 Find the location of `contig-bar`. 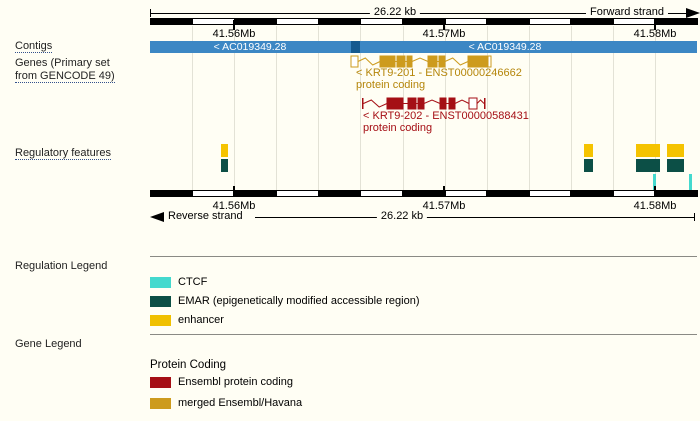

contig-bar is located at coordinates (423, 47).